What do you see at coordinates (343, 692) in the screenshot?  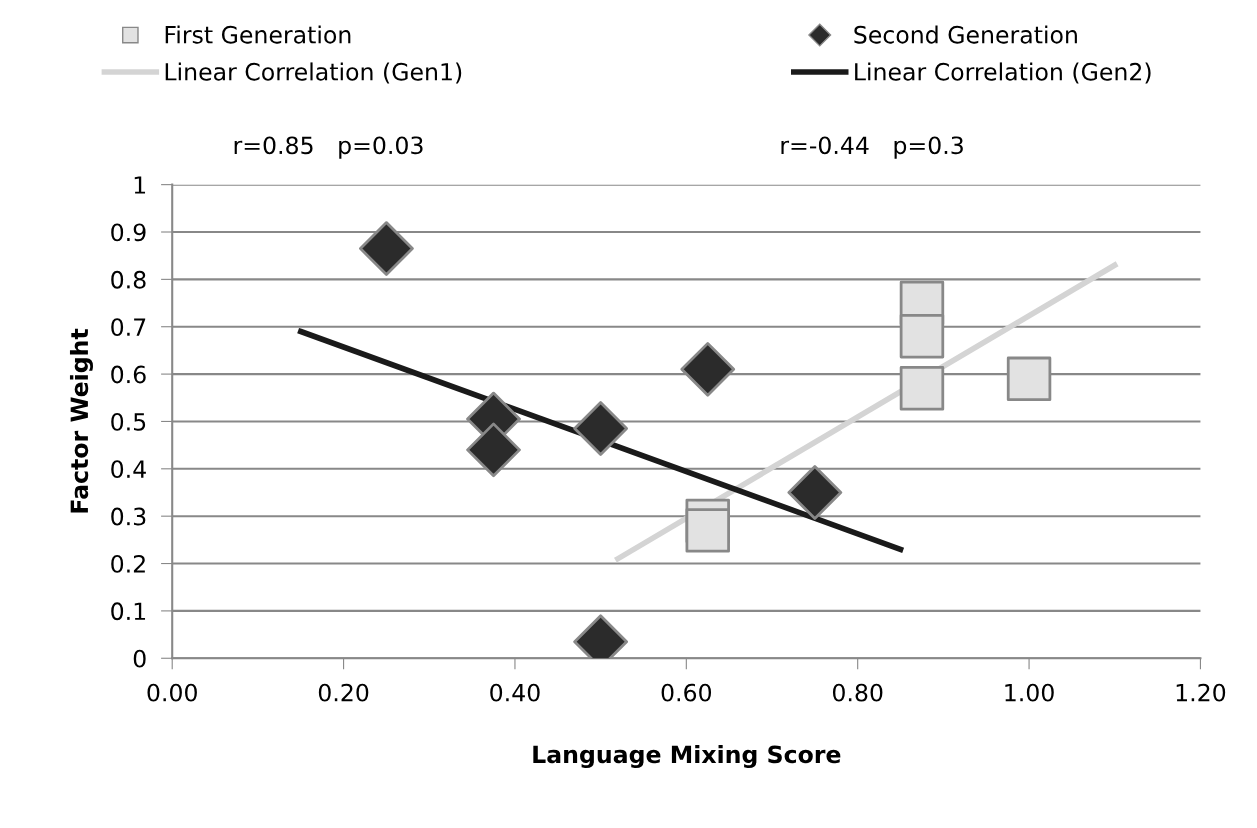 I see `x-tick-label: 0.20` at bounding box center [343, 692].